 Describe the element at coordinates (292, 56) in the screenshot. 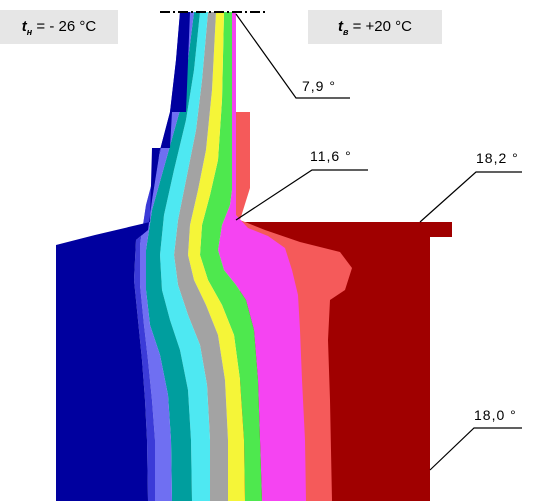

I see `leader-line-top` at that location.